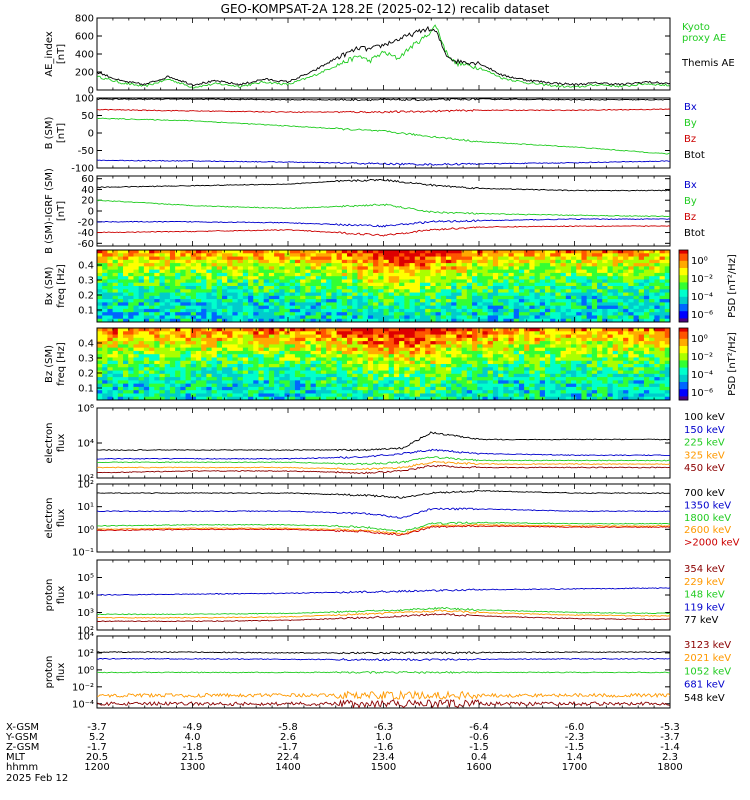 This screenshot has height=800, width=750. What do you see at coordinates (86, 296) in the screenshot?
I see `y-tick-label: 0.2` at bounding box center [86, 296].